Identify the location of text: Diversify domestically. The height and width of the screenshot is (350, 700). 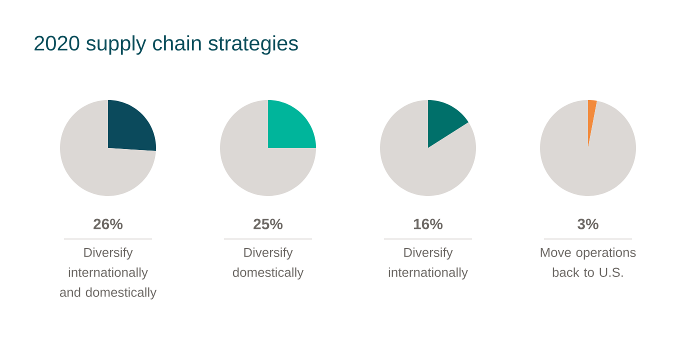
(268, 264).